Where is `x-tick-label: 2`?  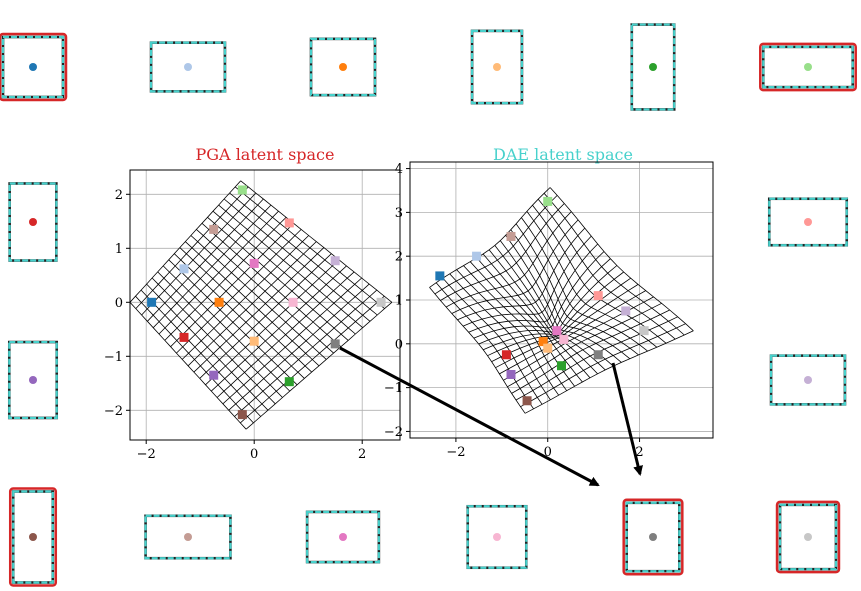
x-tick-label: 2 is located at coordinates (639, 452).